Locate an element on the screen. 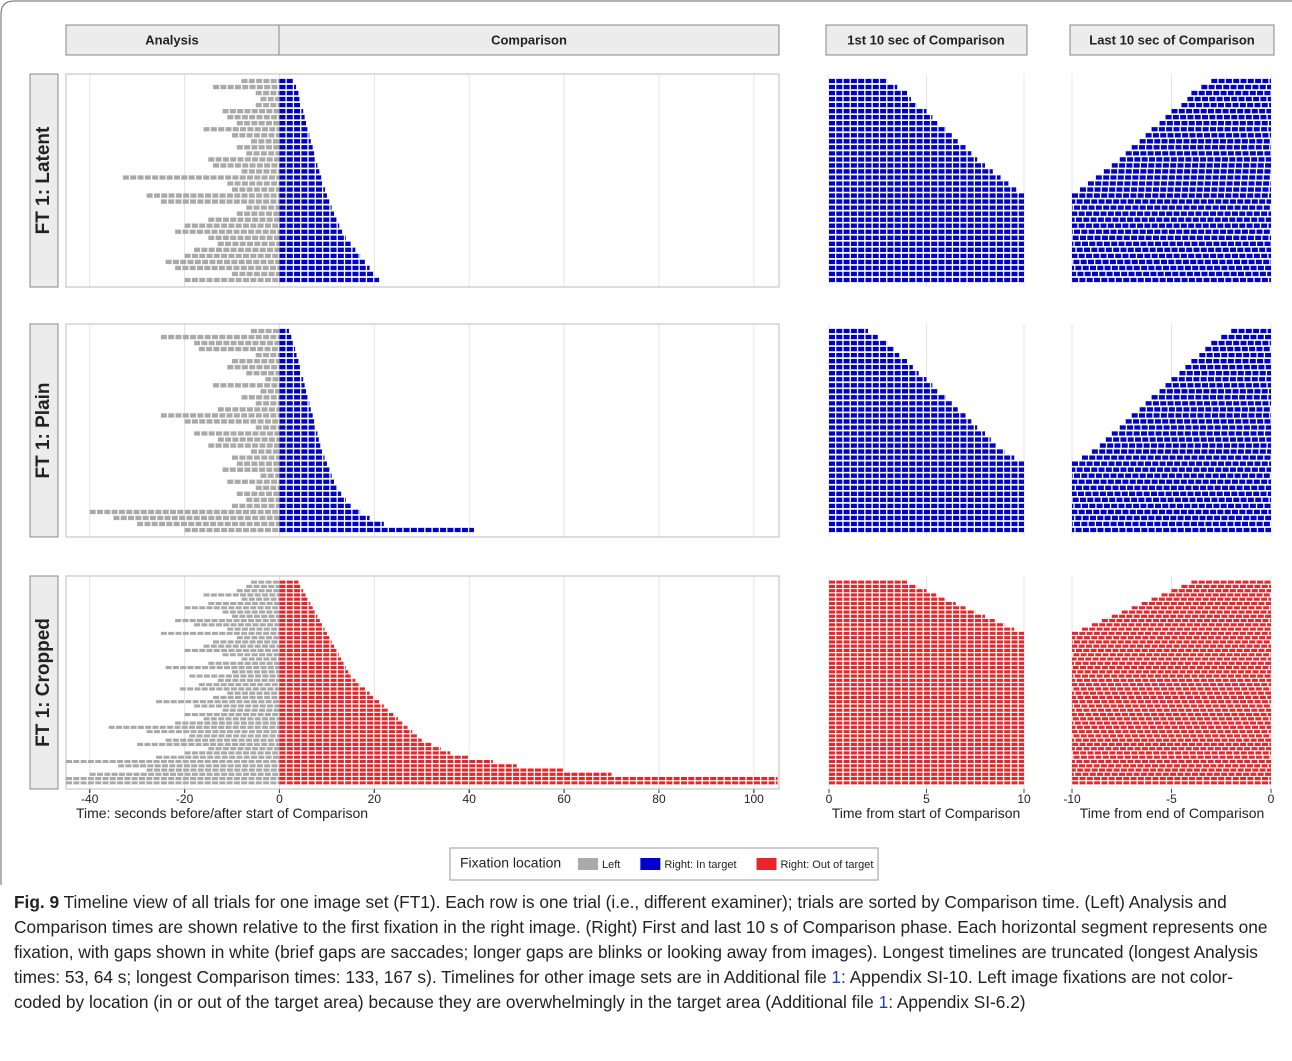  strip-label: Analysis is located at coordinates (171, 39).